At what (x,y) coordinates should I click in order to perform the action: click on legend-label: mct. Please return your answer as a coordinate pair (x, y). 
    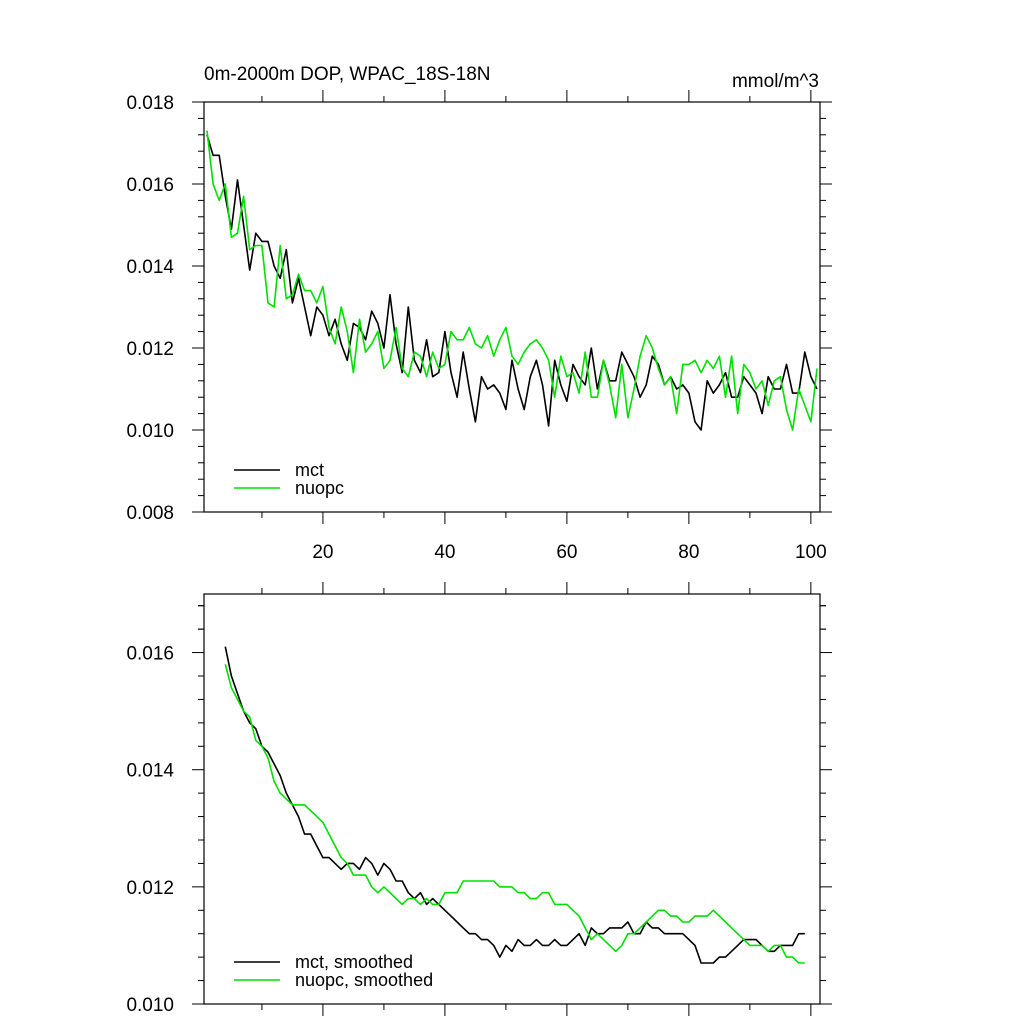
    Looking at the image, I should click on (309, 470).